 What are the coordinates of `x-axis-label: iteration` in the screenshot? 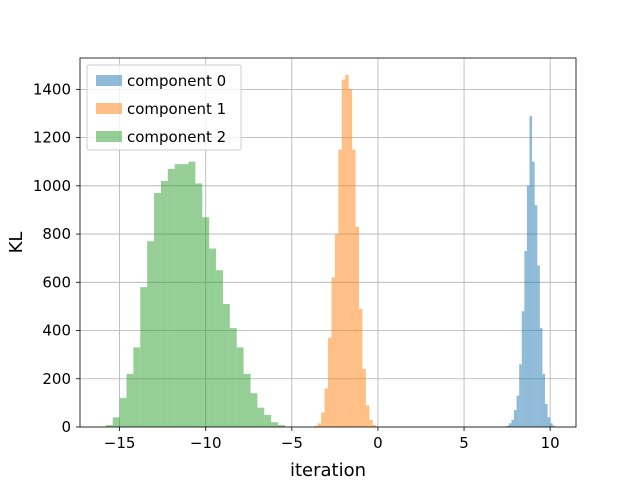 It's located at (328, 470).